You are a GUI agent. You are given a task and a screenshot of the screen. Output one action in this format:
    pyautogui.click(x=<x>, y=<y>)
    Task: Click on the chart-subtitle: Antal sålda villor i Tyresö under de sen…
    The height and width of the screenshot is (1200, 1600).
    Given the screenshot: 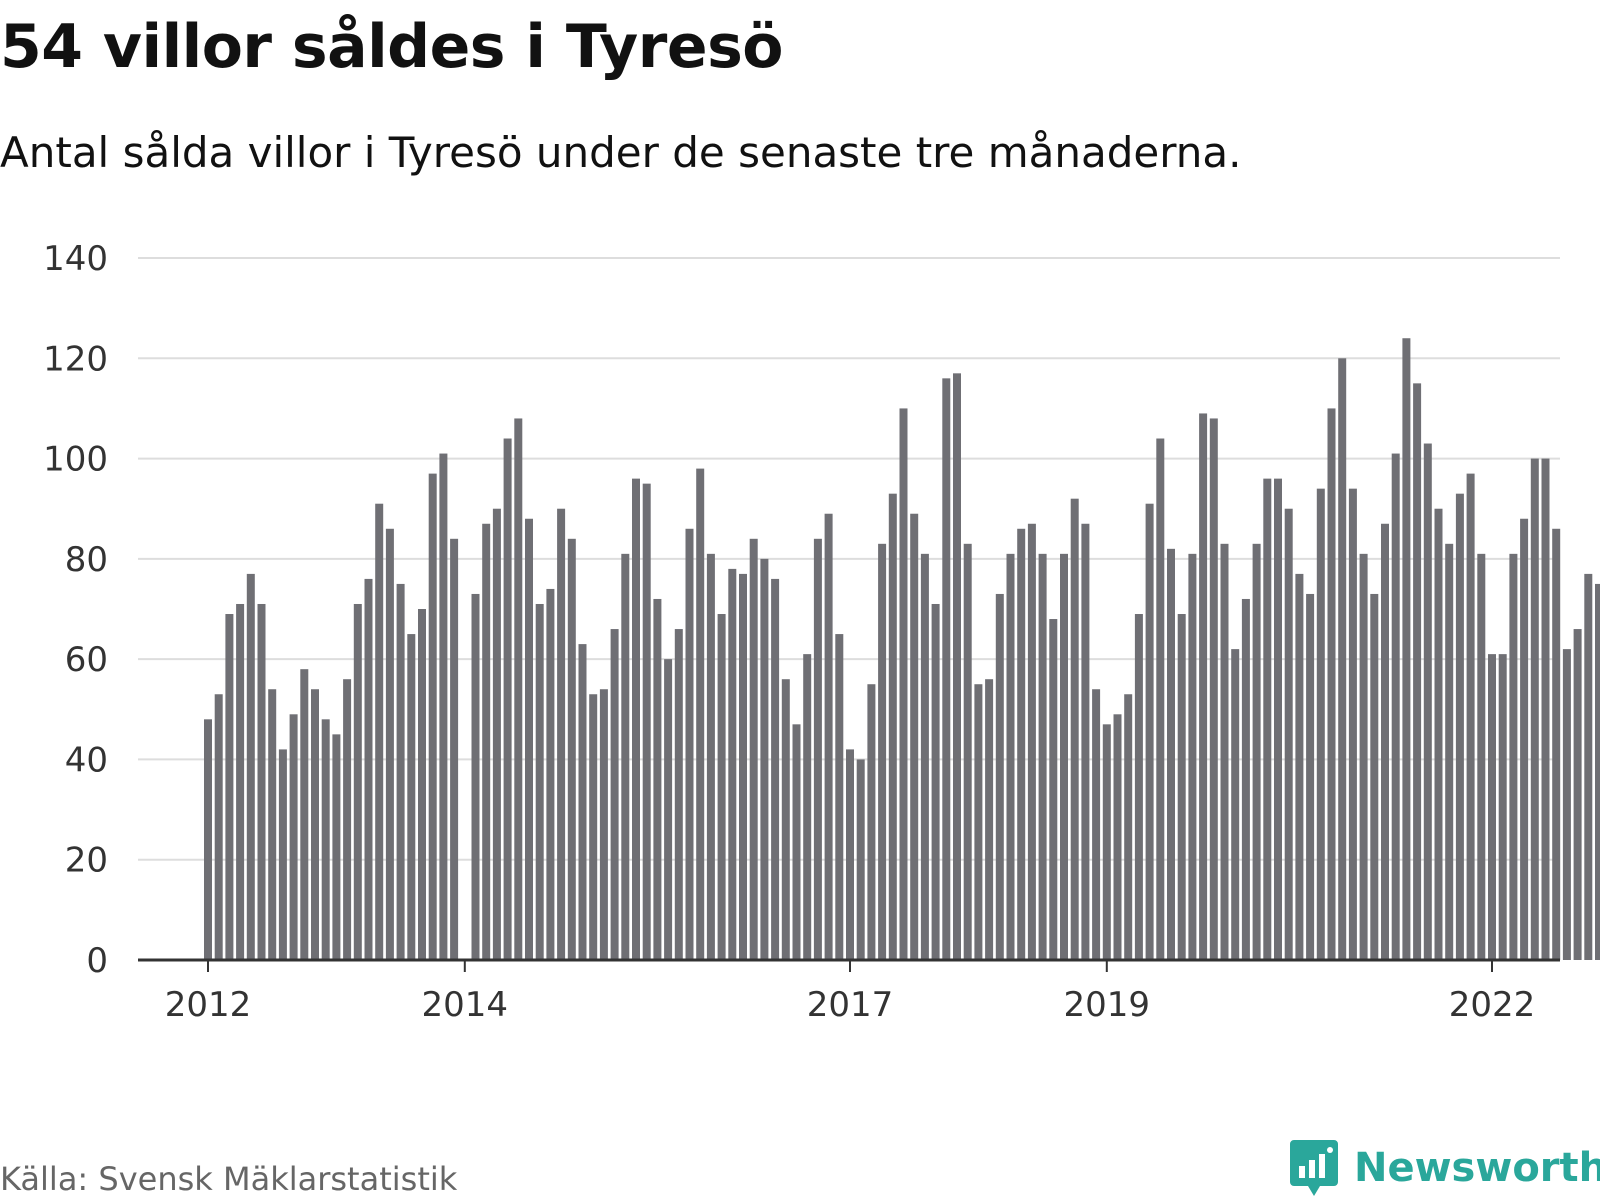 What is the action you would take?
    pyautogui.click(x=621, y=152)
    